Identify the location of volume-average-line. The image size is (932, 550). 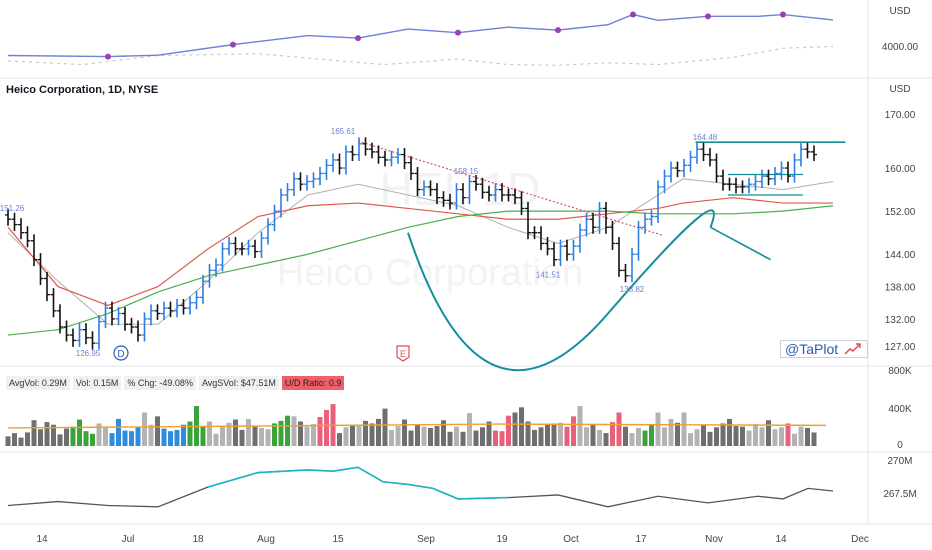
(417, 426).